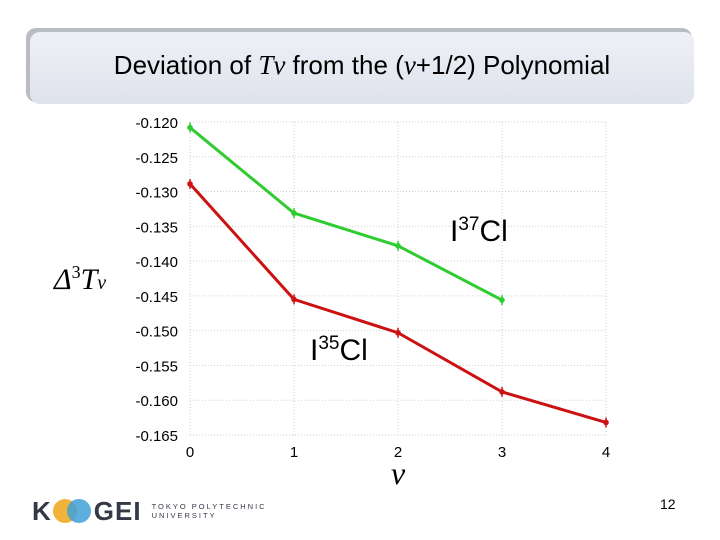 This screenshot has width=720, height=540. I want to click on series-label-i37cl: I37Cl, so click(479, 231).